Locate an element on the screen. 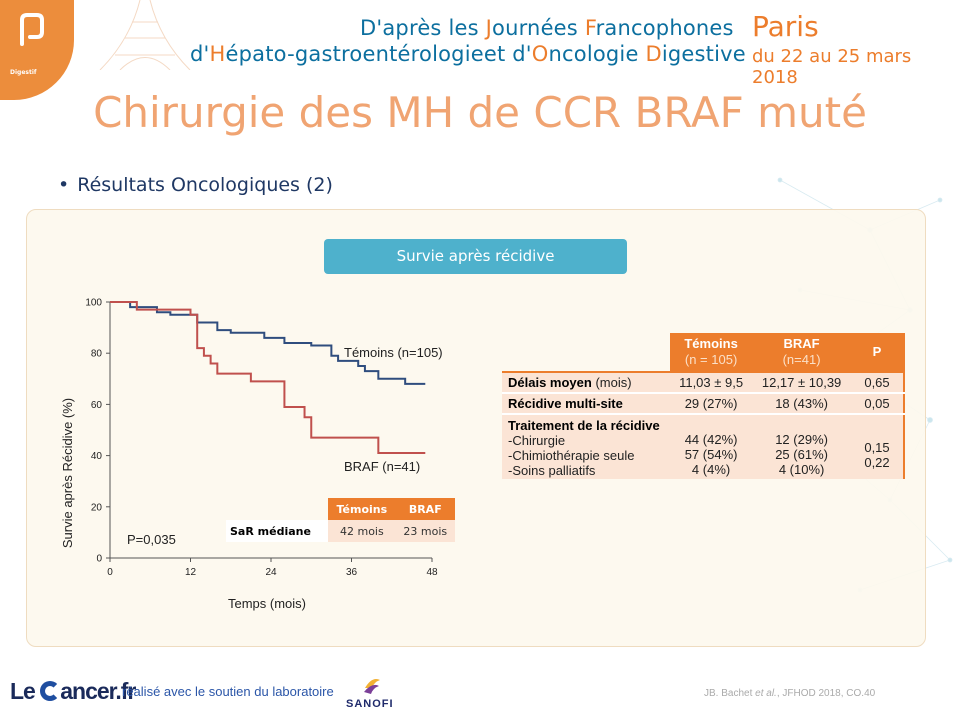 The image size is (960, 720). row-label-delais: Délais moyen (mois) is located at coordinates (586, 382).